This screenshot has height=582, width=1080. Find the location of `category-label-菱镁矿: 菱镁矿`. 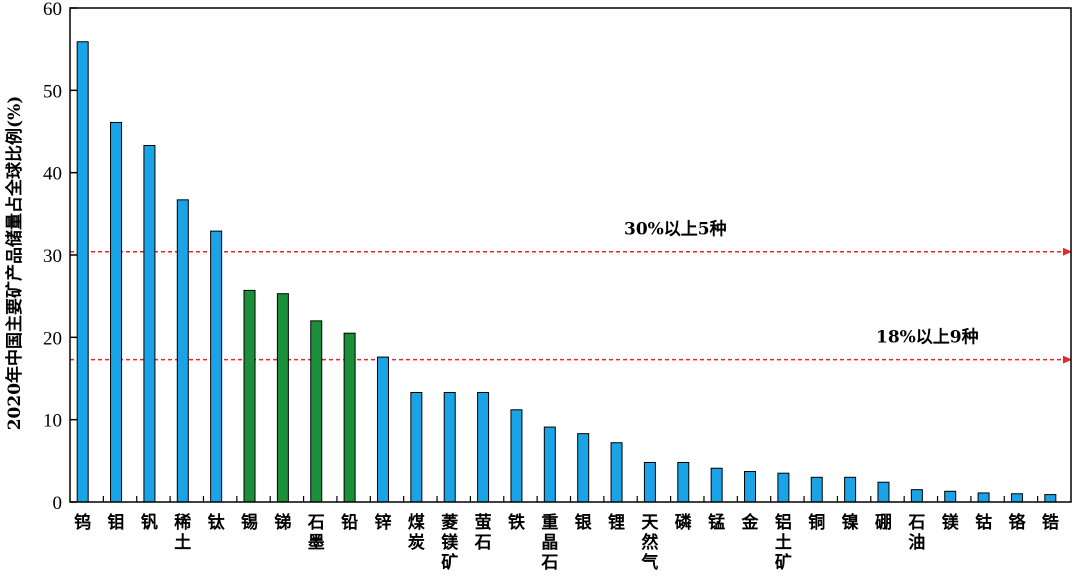

category-label-菱镁矿: 菱镁矿 is located at coordinates (449, 543).